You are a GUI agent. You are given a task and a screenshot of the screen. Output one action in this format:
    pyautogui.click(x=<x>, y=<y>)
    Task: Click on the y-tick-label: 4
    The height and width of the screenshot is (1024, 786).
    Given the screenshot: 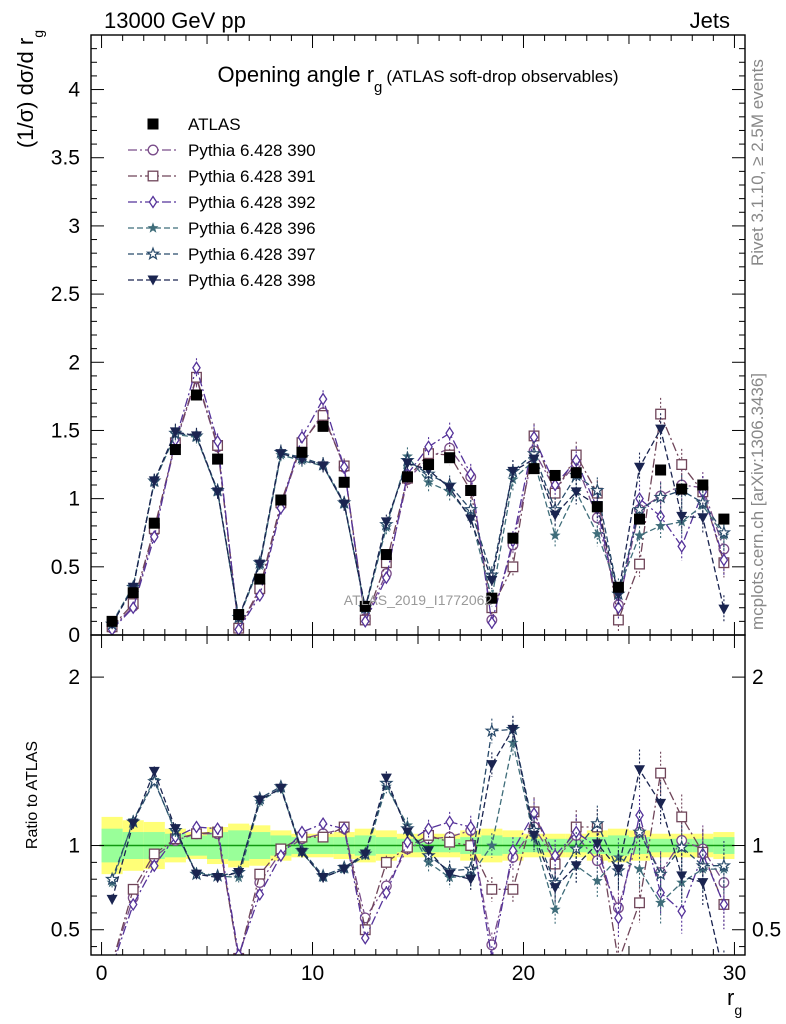 What is the action you would take?
    pyautogui.click(x=74, y=90)
    